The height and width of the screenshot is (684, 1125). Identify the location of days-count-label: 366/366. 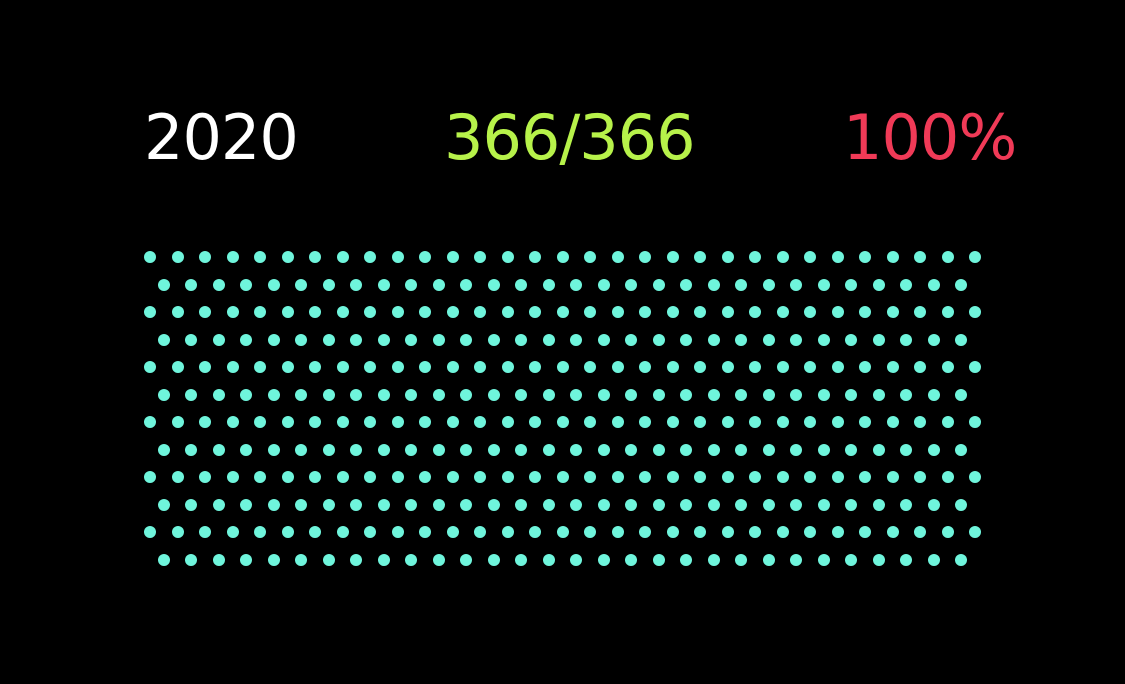
(570, 137).